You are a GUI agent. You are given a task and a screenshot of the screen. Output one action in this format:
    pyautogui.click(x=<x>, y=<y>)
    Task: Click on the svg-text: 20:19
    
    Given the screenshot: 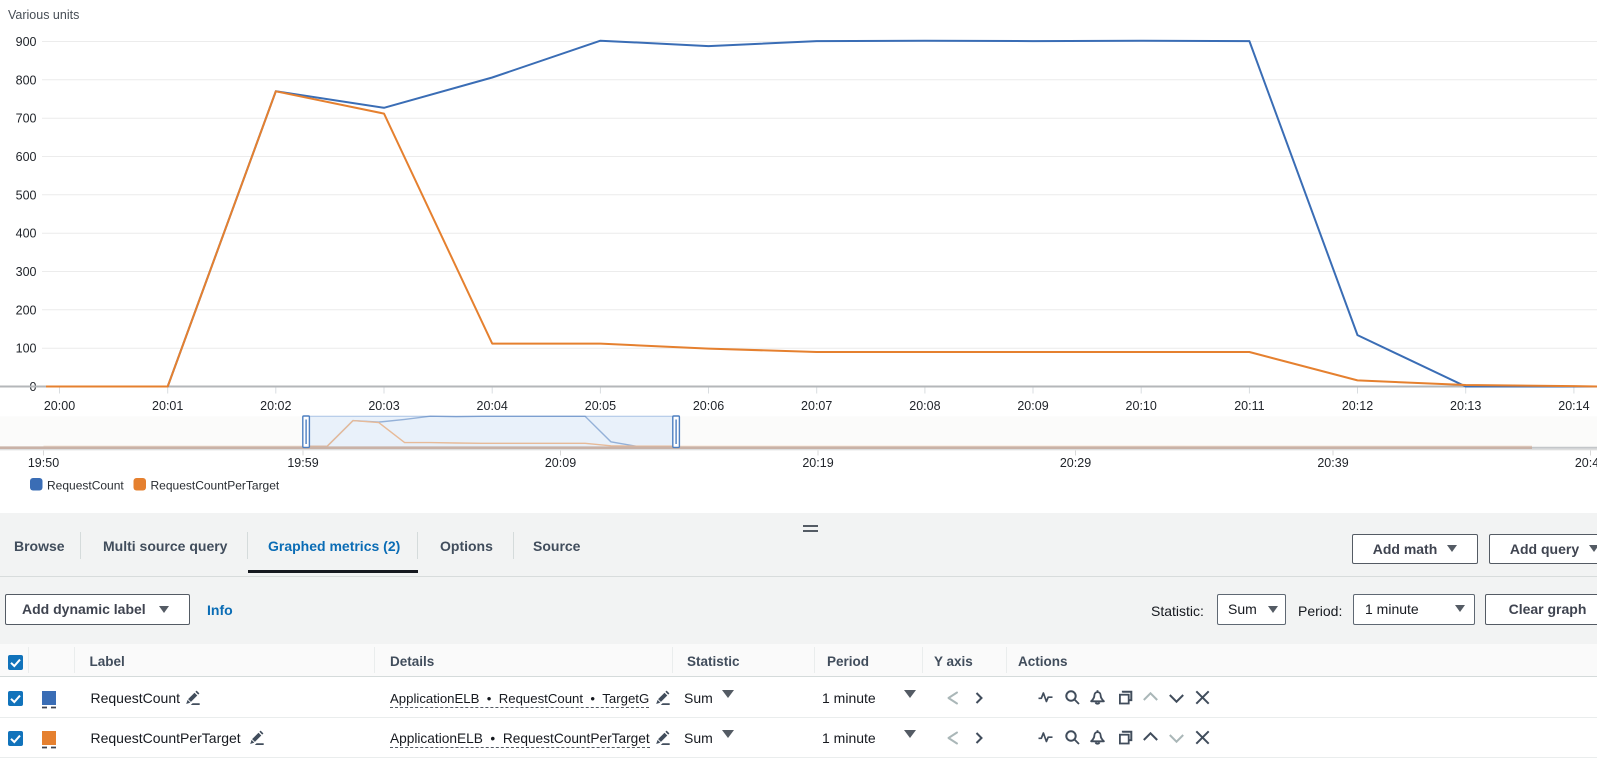 What is the action you would take?
    pyautogui.click(x=817, y=463)
    